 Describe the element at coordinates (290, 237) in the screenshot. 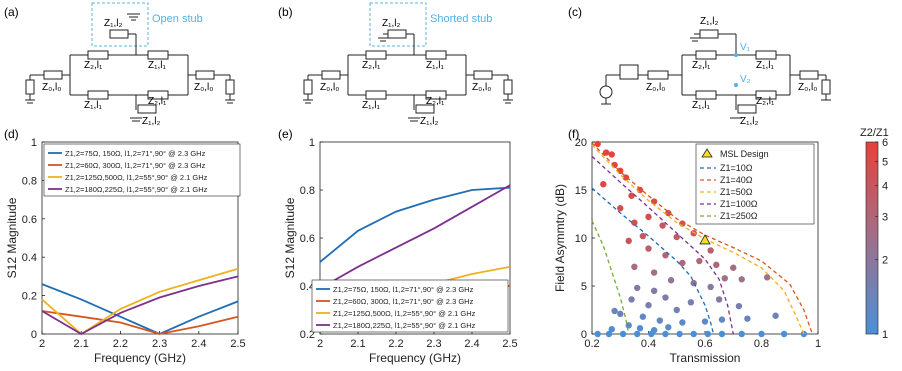

I see `y-axis-label: S12 Magnitude` at that location.